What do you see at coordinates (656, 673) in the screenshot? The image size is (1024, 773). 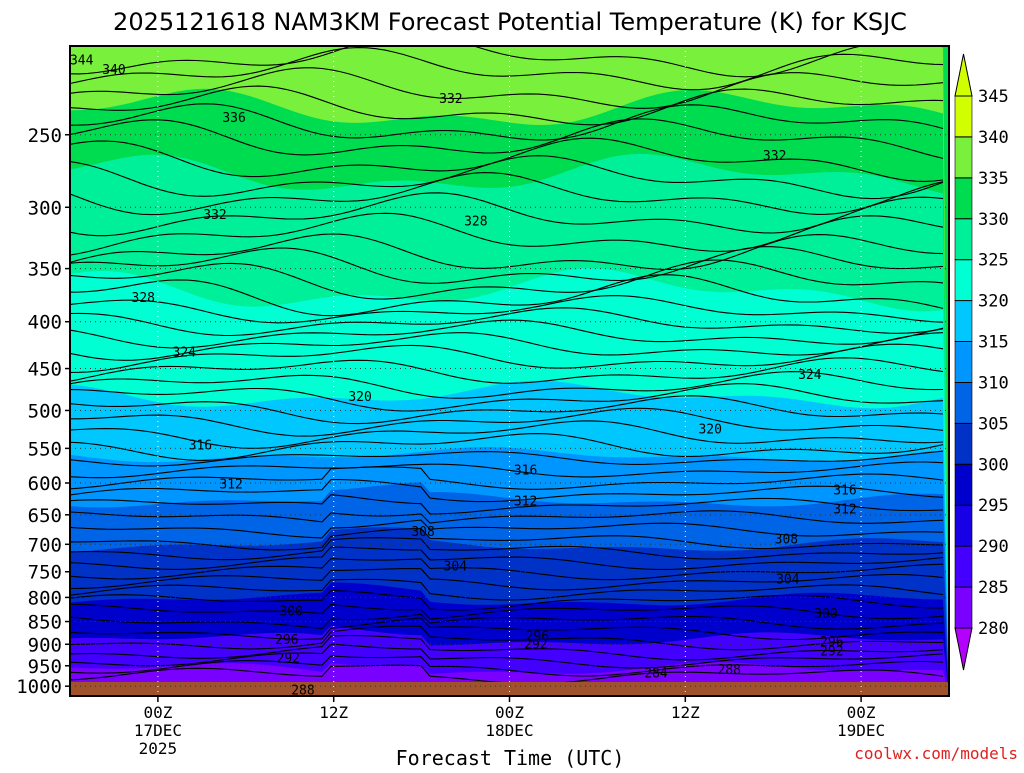 I see `isentrope-label: 284` at bounding box center [656, 673].